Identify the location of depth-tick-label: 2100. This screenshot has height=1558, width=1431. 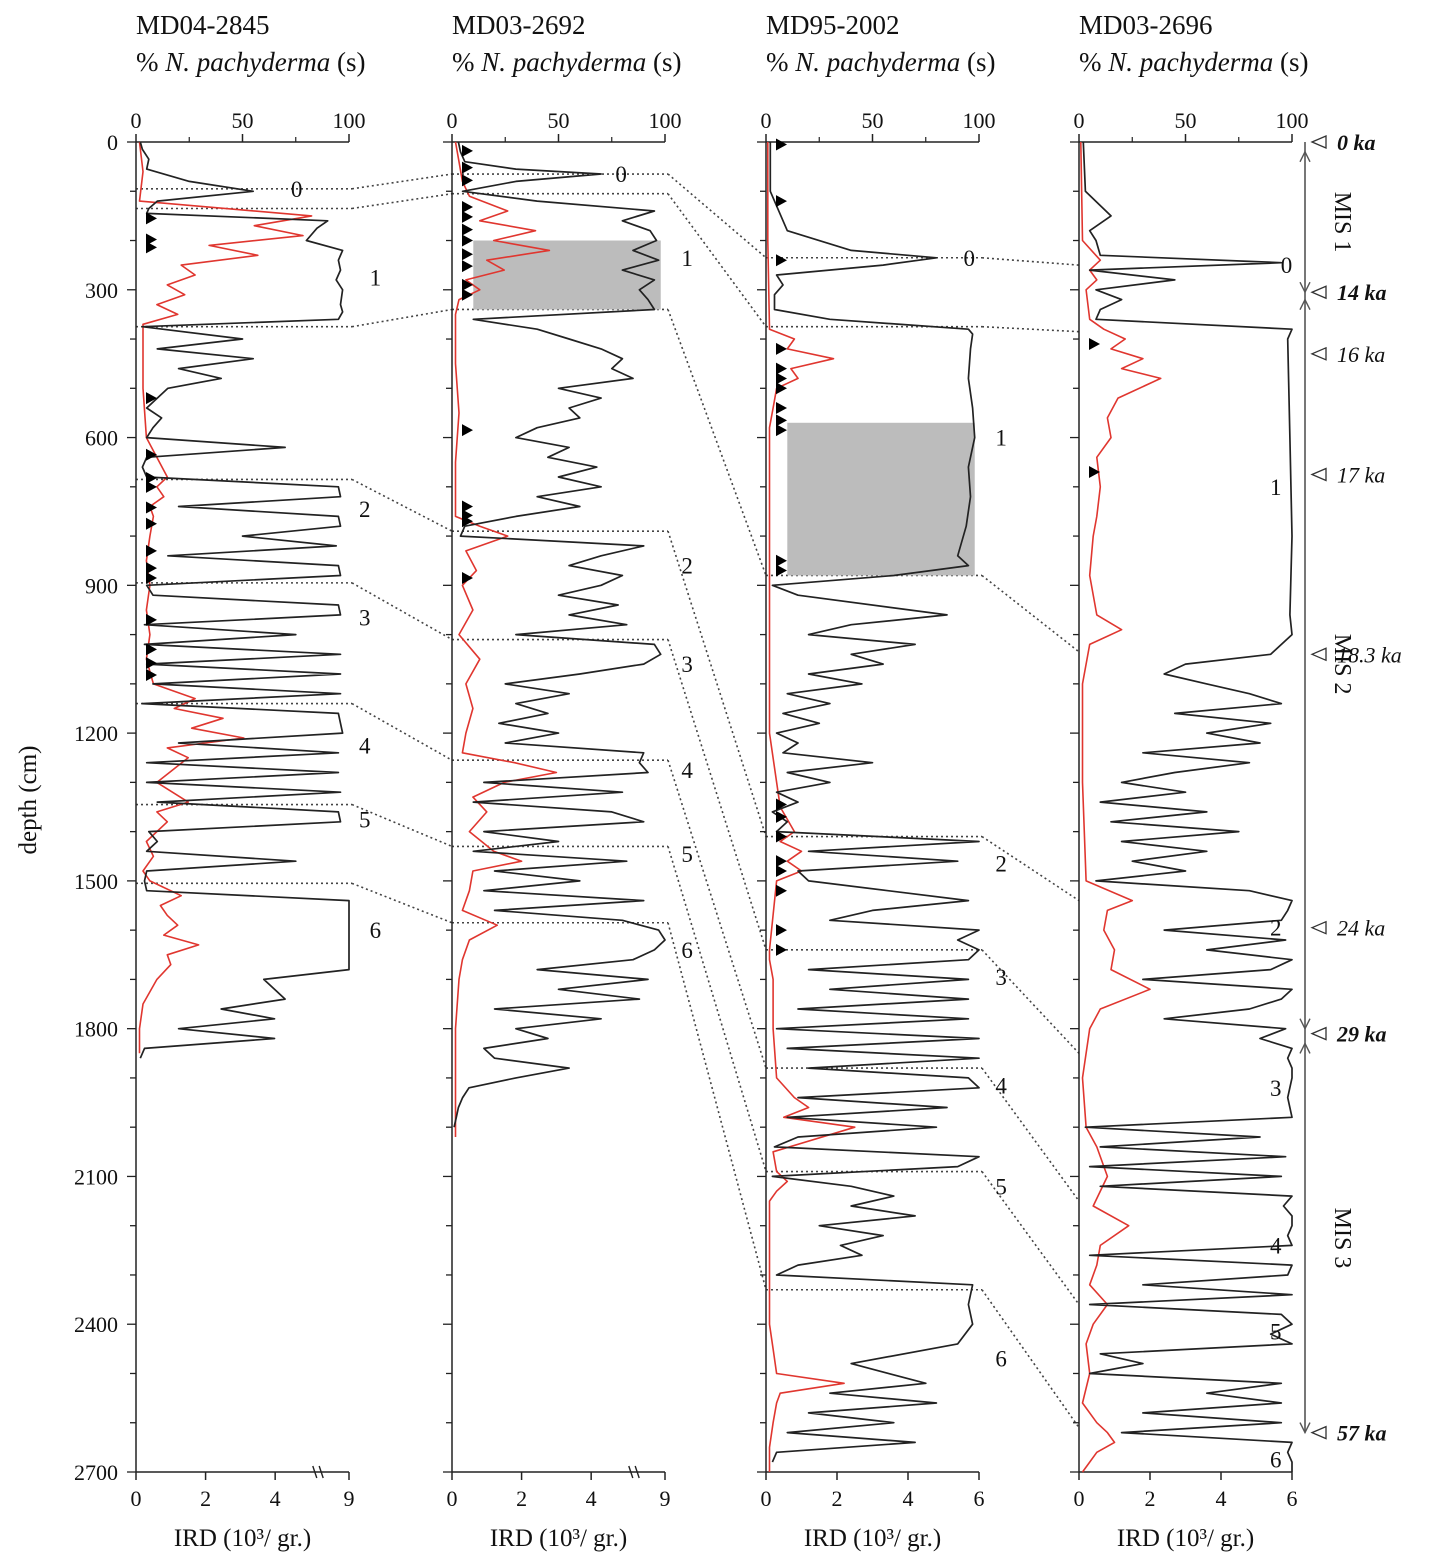
(96, 1176).